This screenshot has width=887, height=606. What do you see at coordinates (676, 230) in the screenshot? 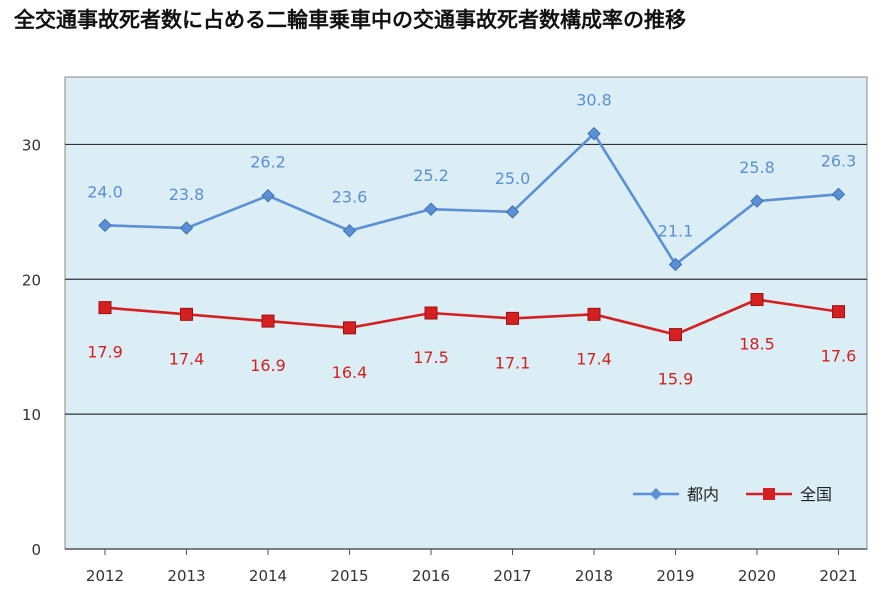
I see `data-label: 21.1` at bounding box center [676, 230].